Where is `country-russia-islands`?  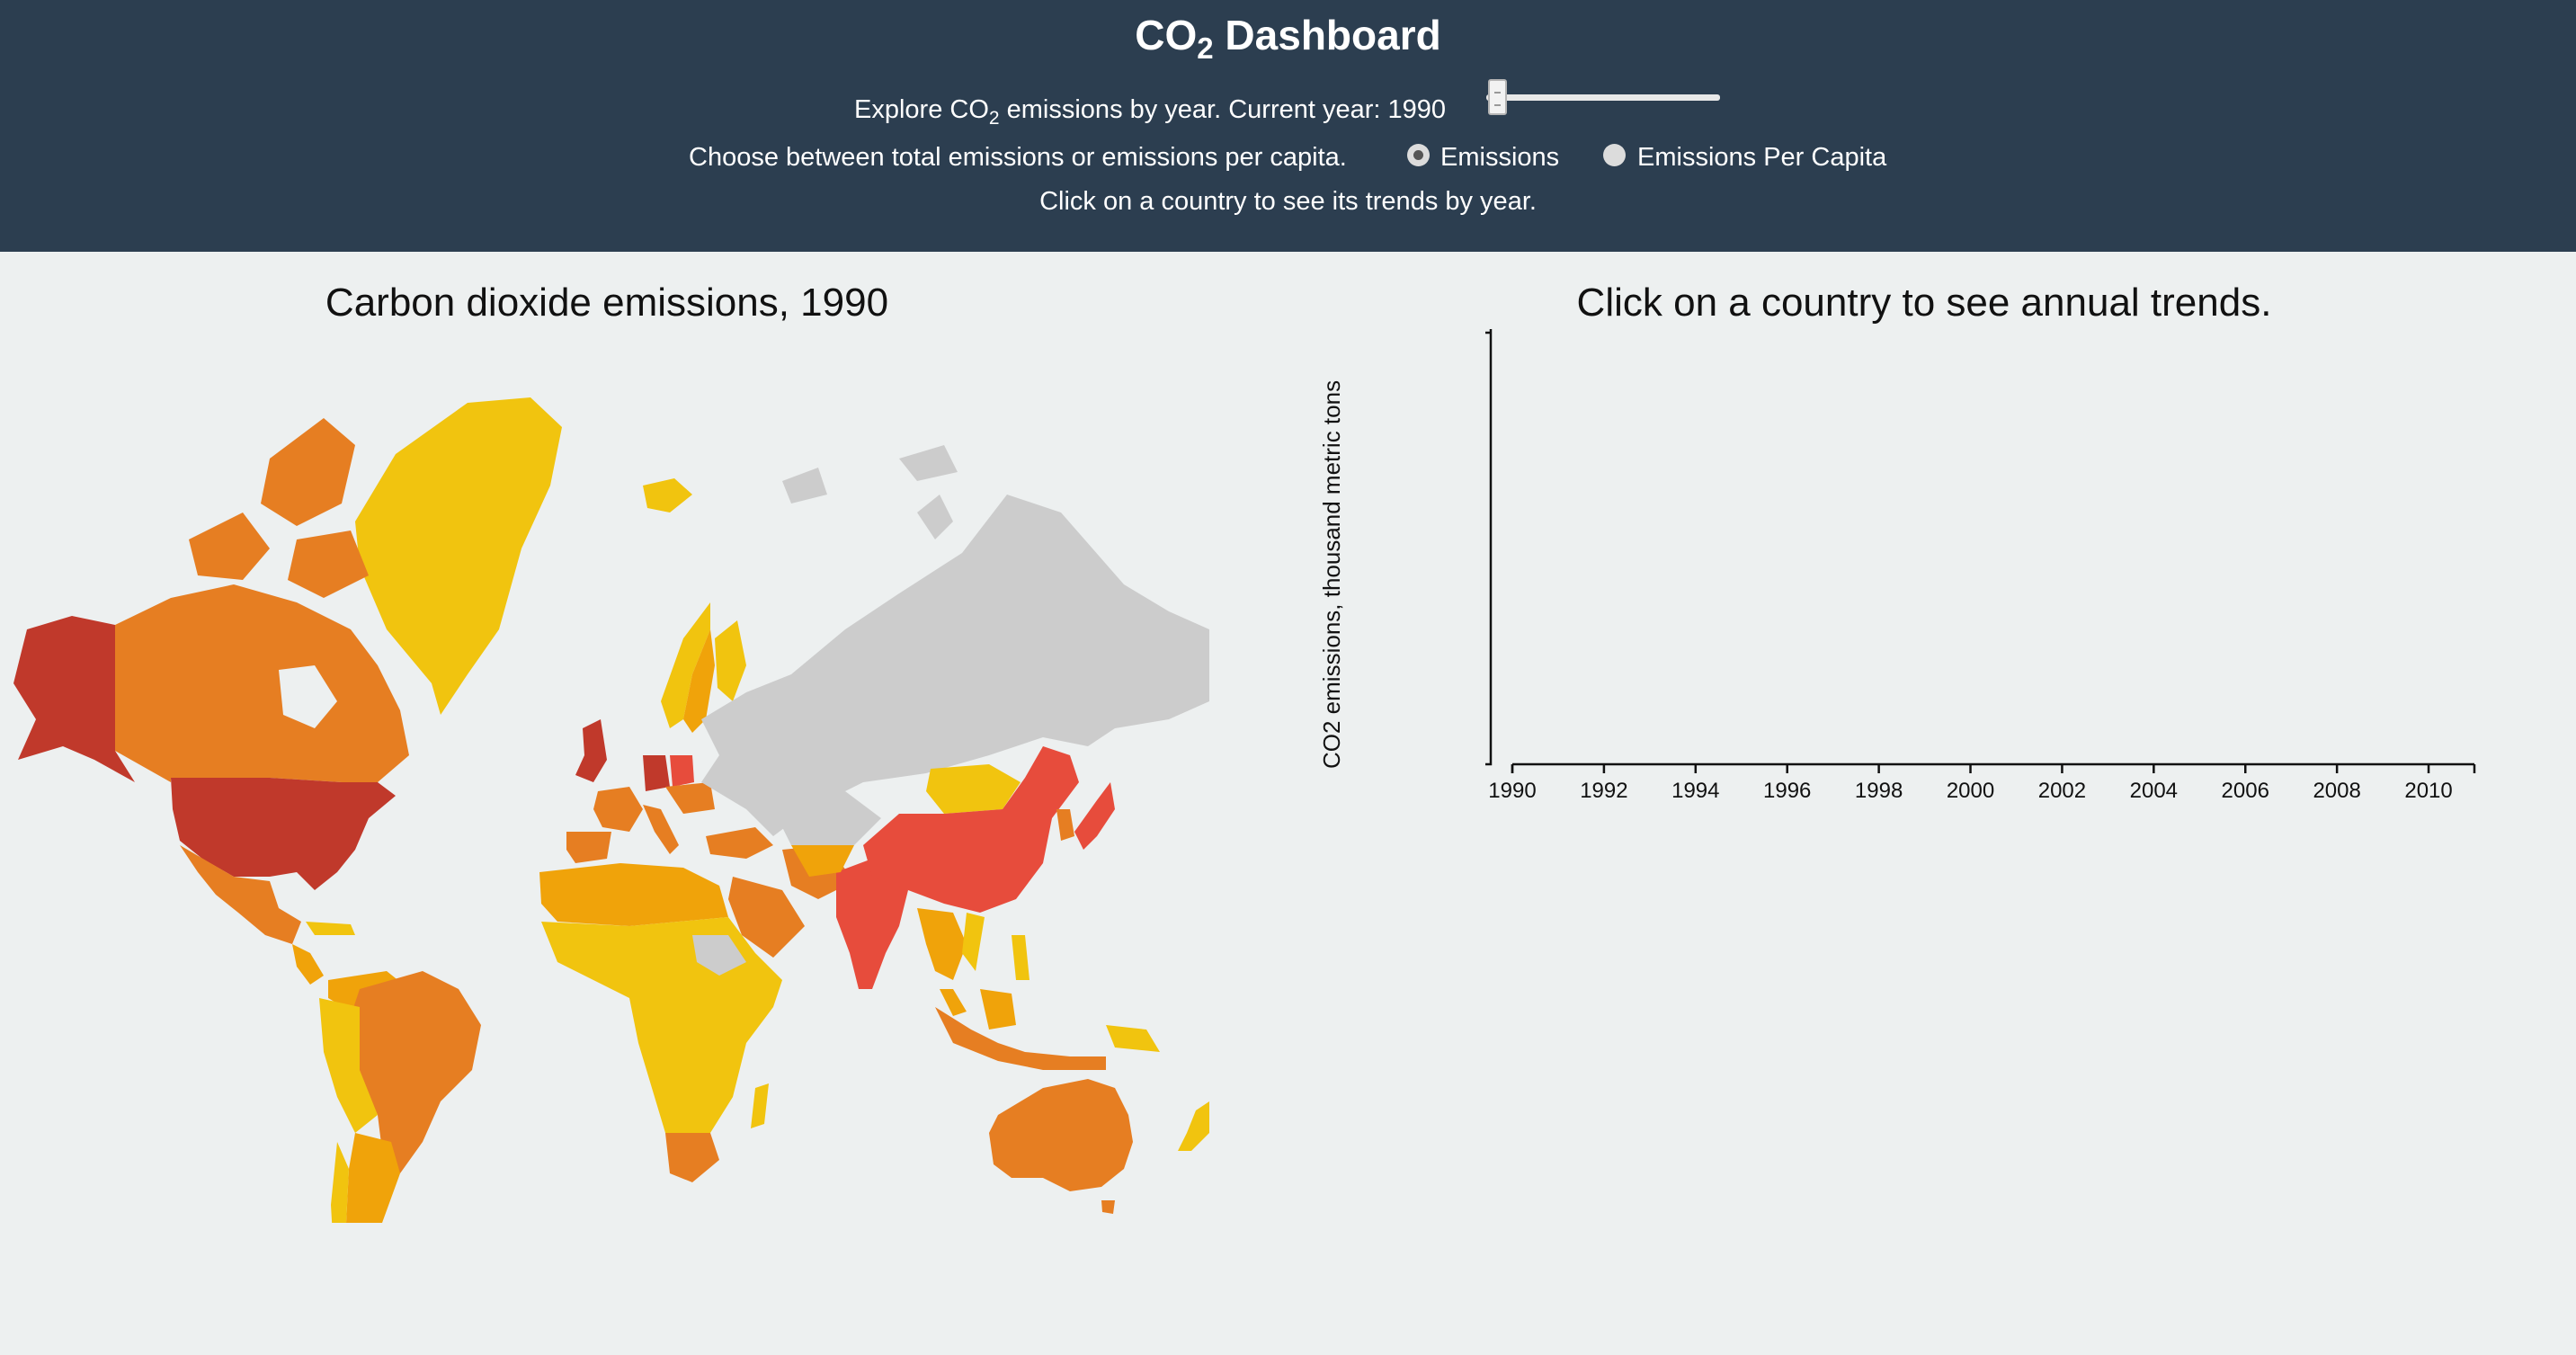 country-russia-islands is located at coordinates (870, 492).